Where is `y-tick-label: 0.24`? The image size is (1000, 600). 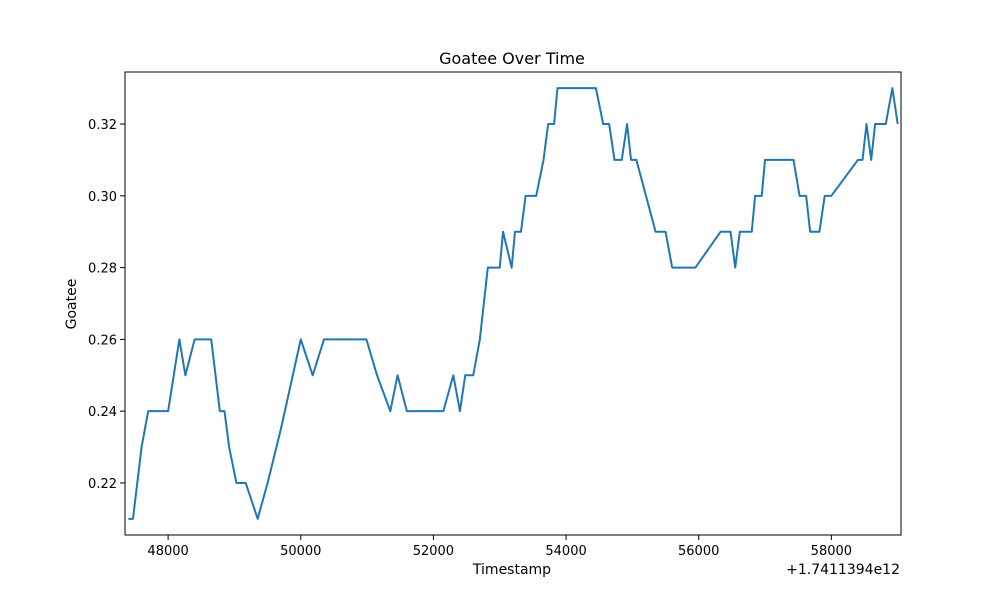 y-tick-label: 0.24 is located at coordinates (102, 412).